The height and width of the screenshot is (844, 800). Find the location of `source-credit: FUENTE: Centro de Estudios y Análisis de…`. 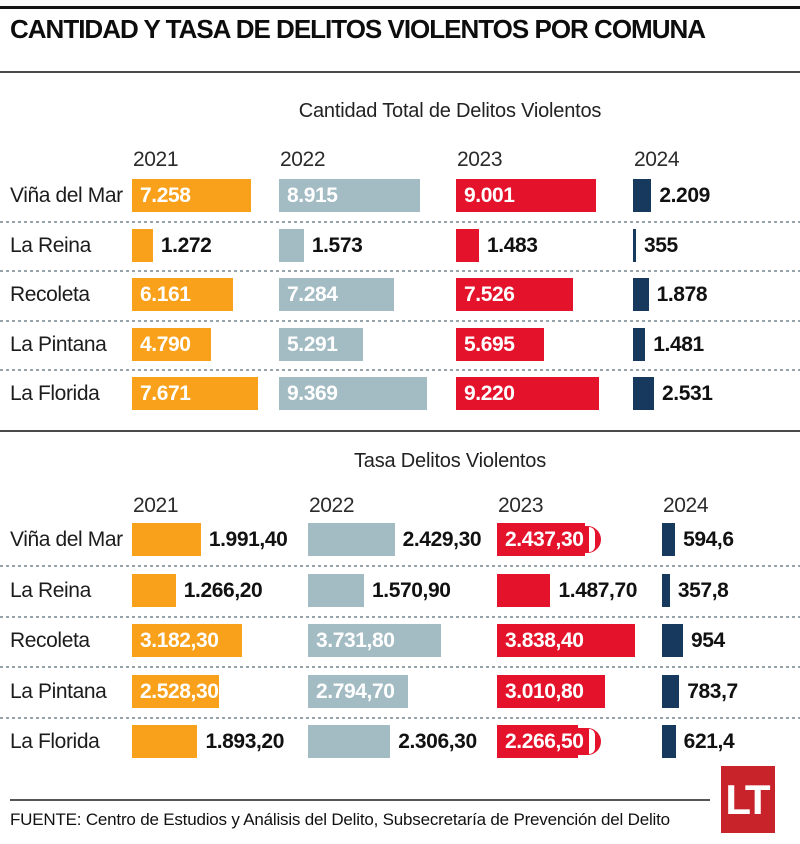

source-credit: FUENTE: Centro de Estudios y Análisis de… is located at coordinates (340, 819).